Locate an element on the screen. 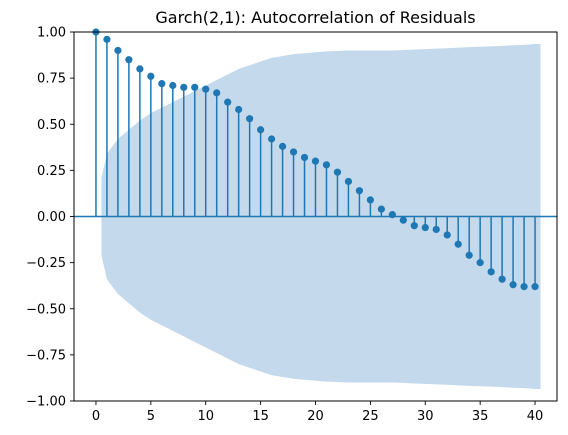 The width and height of the screenshot is (568, 435). x-tick-label: 15 is located at coordinates (260, 416).